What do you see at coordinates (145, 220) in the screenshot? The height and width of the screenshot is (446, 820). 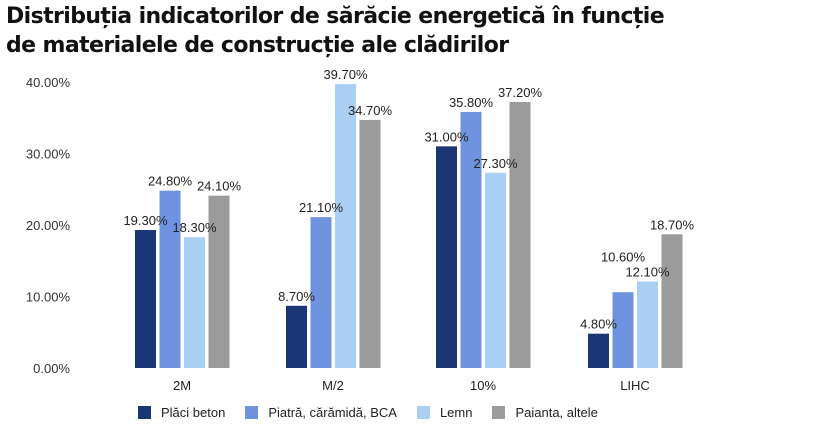 I see `data-label: 19.30%` at bounding box center [145, 220].